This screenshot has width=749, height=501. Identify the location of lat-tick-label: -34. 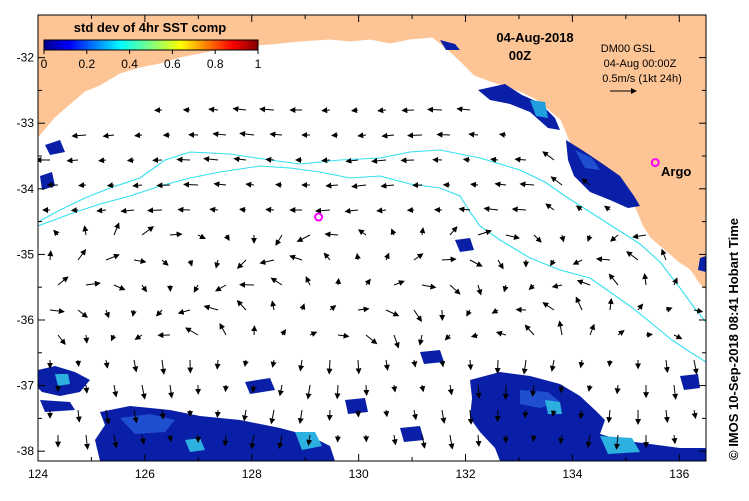
(26, 189).